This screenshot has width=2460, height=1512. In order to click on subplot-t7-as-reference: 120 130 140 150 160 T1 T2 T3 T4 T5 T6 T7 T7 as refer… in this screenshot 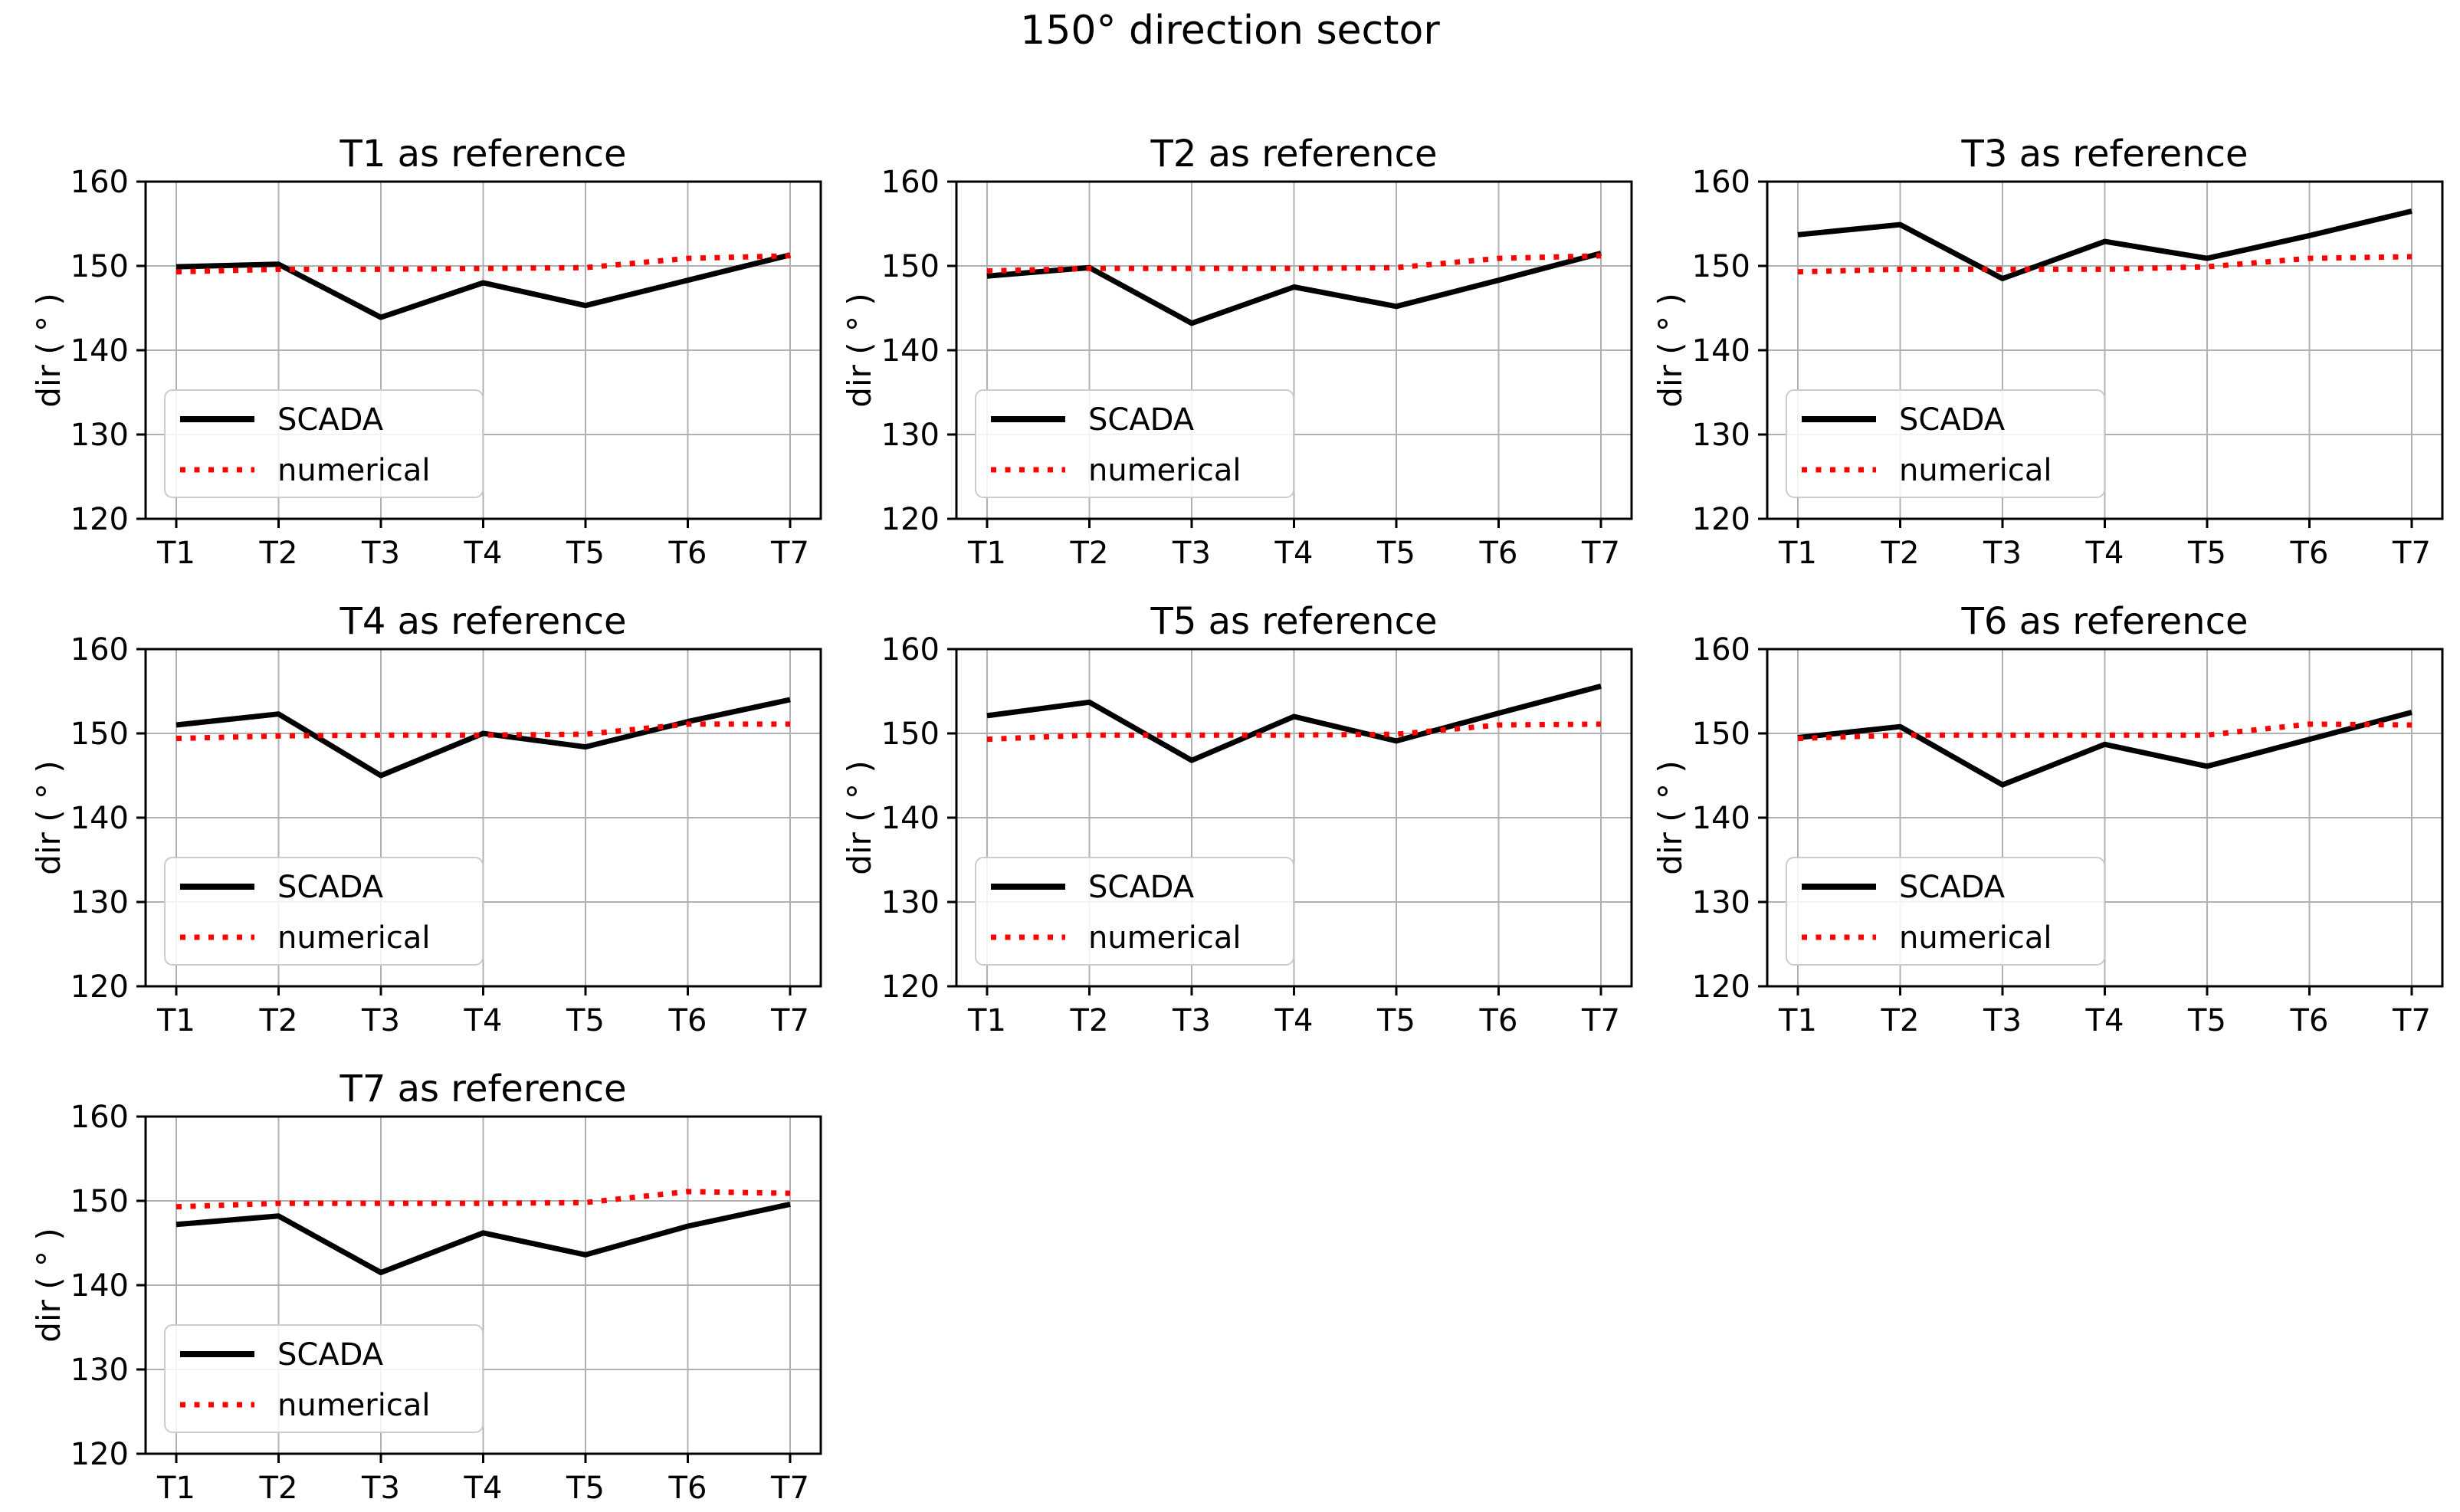, I will do `click(426, 1287)`.